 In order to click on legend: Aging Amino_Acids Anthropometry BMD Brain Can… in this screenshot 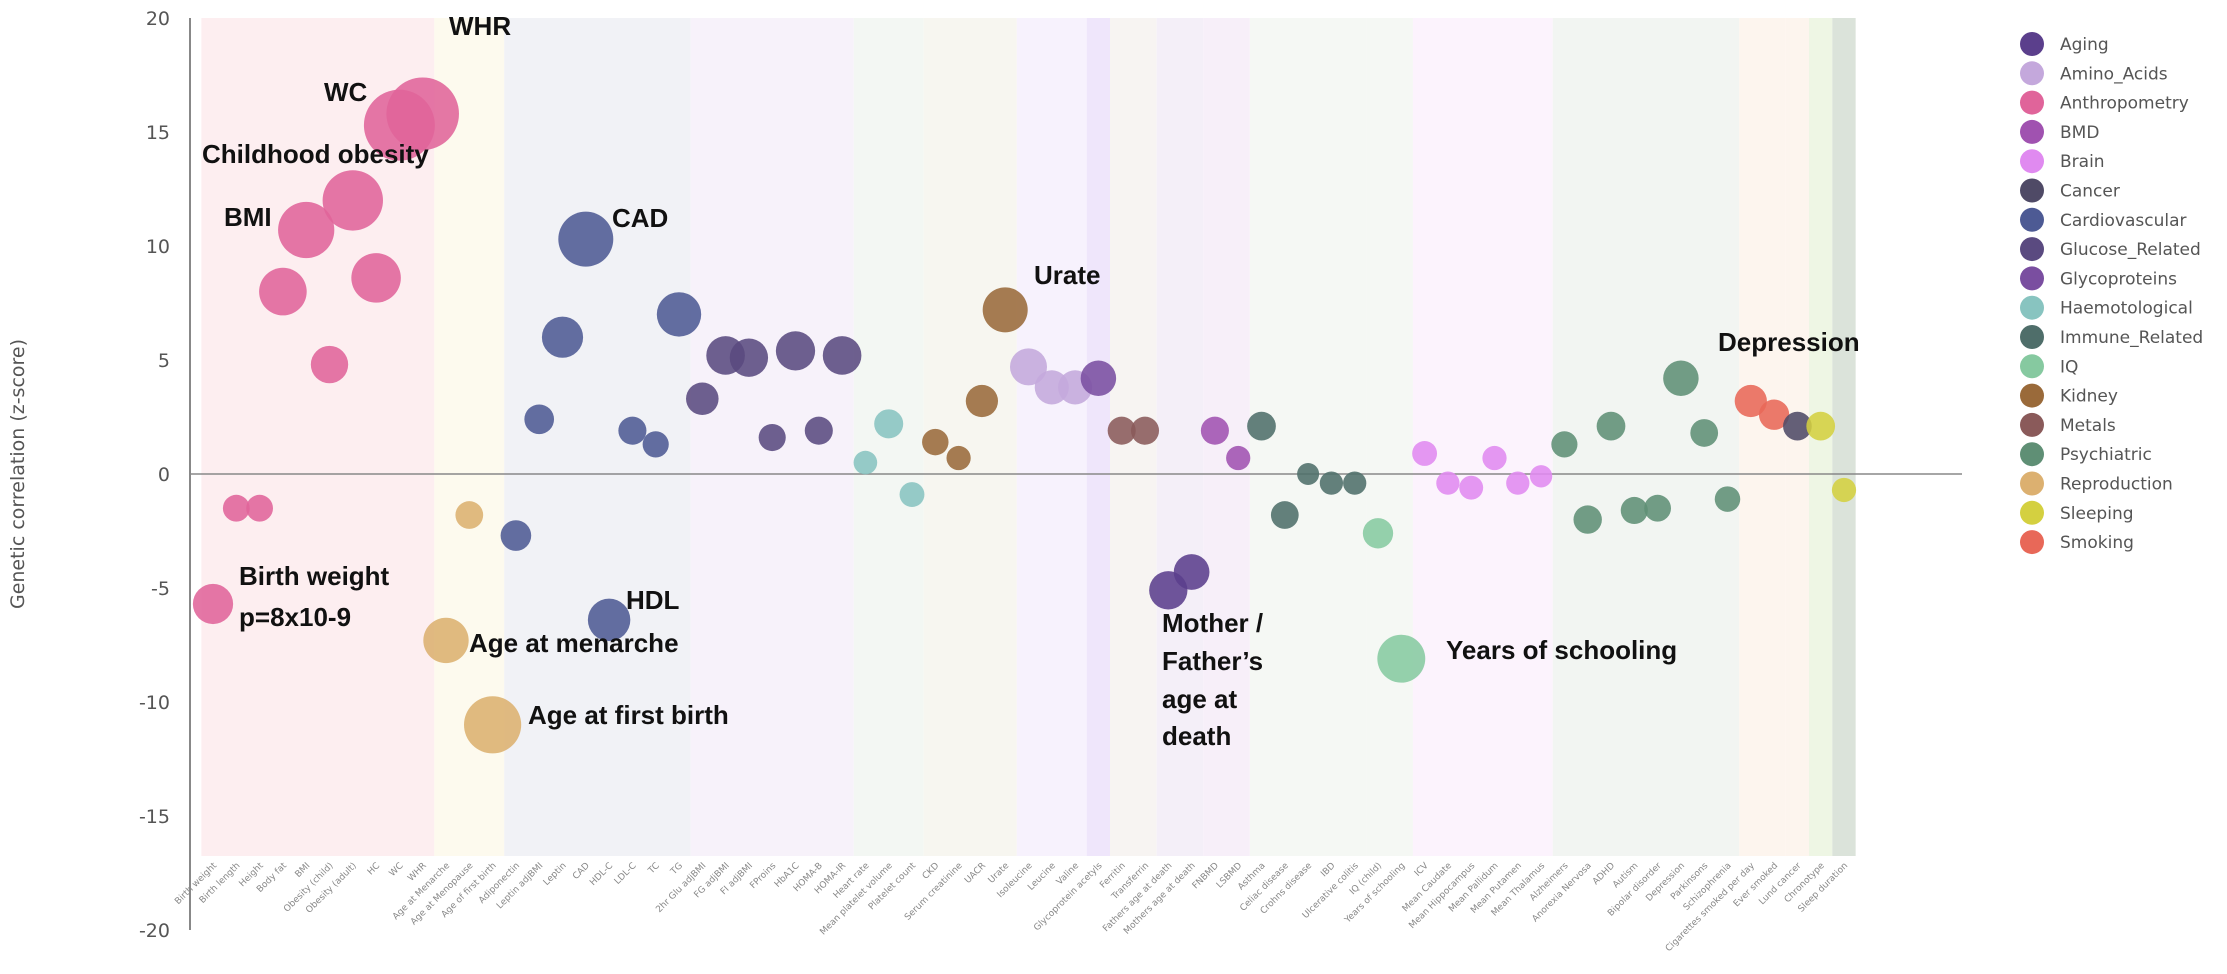, I will do `click(2111, 293)`.